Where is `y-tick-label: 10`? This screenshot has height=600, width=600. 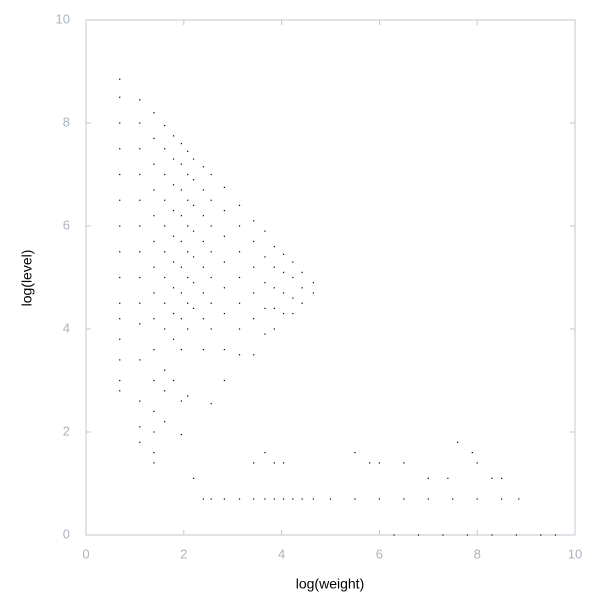
y-tick-label: 10 is located at coordinates (63, 18).